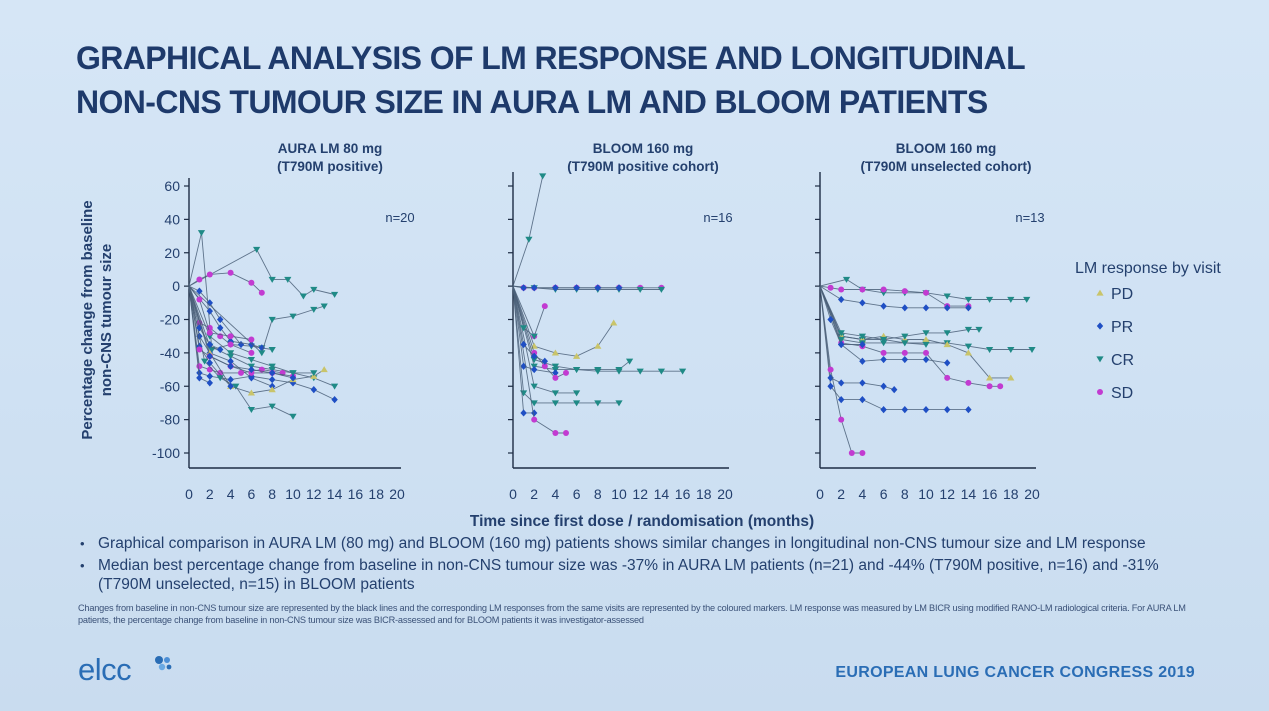 The image size is (1269, 711). What do you see at coordinates (643, 166) in the screenshot?
I see `panel-title: (T790M positive cohort)` at bounding box center [643, 166].